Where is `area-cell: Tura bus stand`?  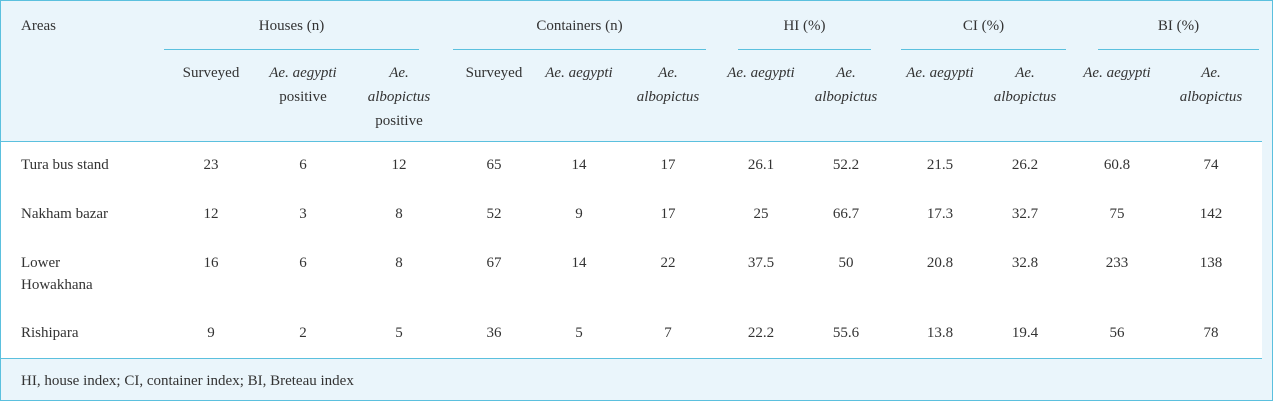 area-cell: Tura bus stand is located at coordinates (65, 165).